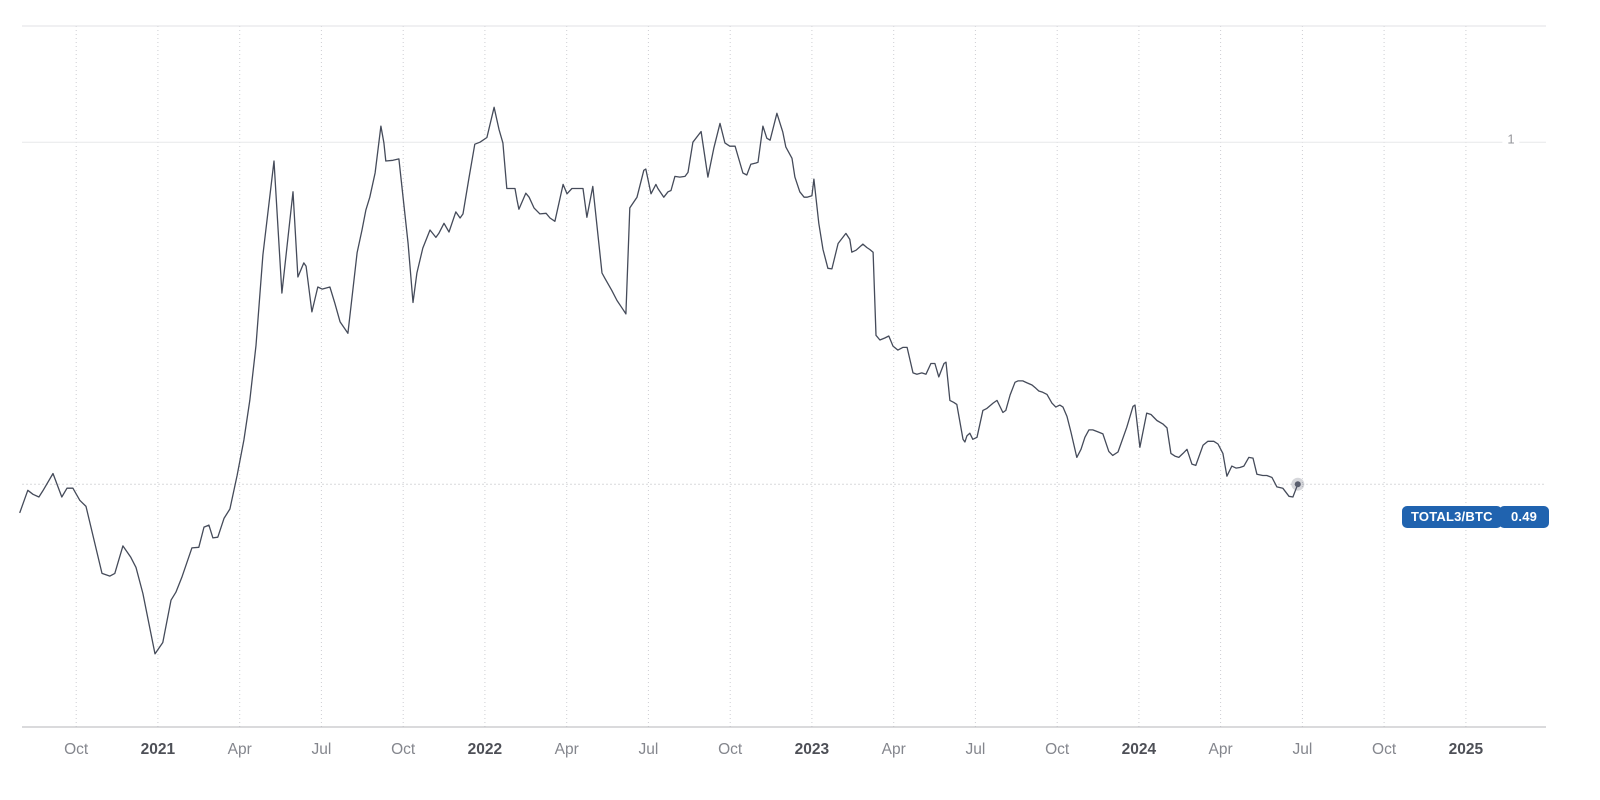  What do you see at coordinates (485, 749) in the screenshot?
I see `x-axis-tick-label: 2022` at bounding box center [485, 749].